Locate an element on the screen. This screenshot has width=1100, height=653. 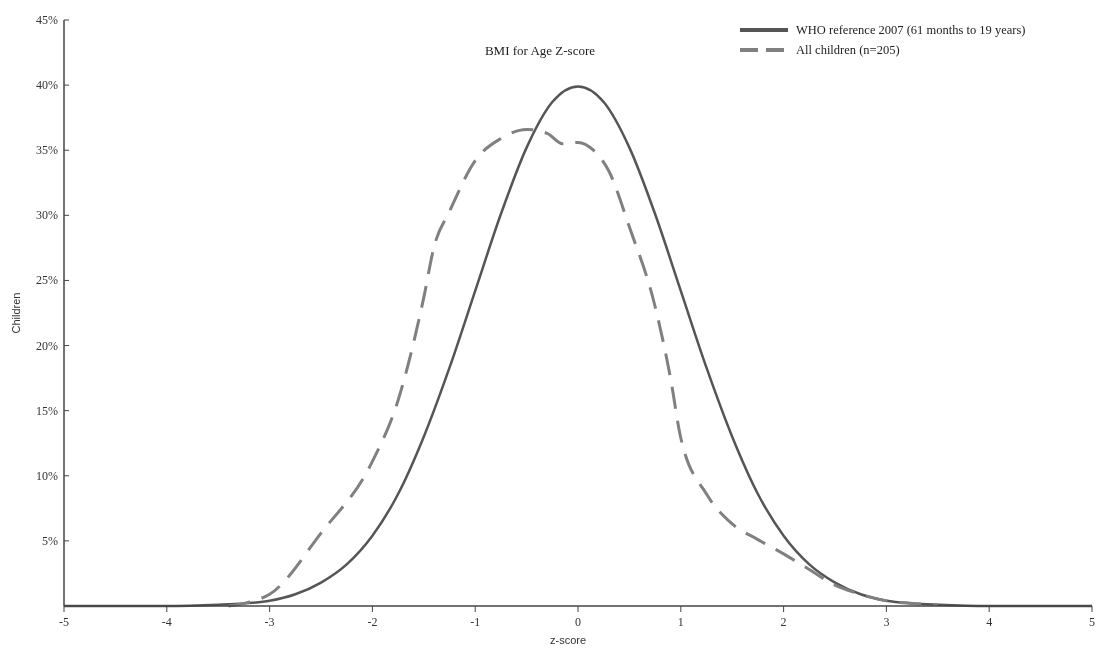
x-tick-label: -3 is located at coordinates (269, 622).